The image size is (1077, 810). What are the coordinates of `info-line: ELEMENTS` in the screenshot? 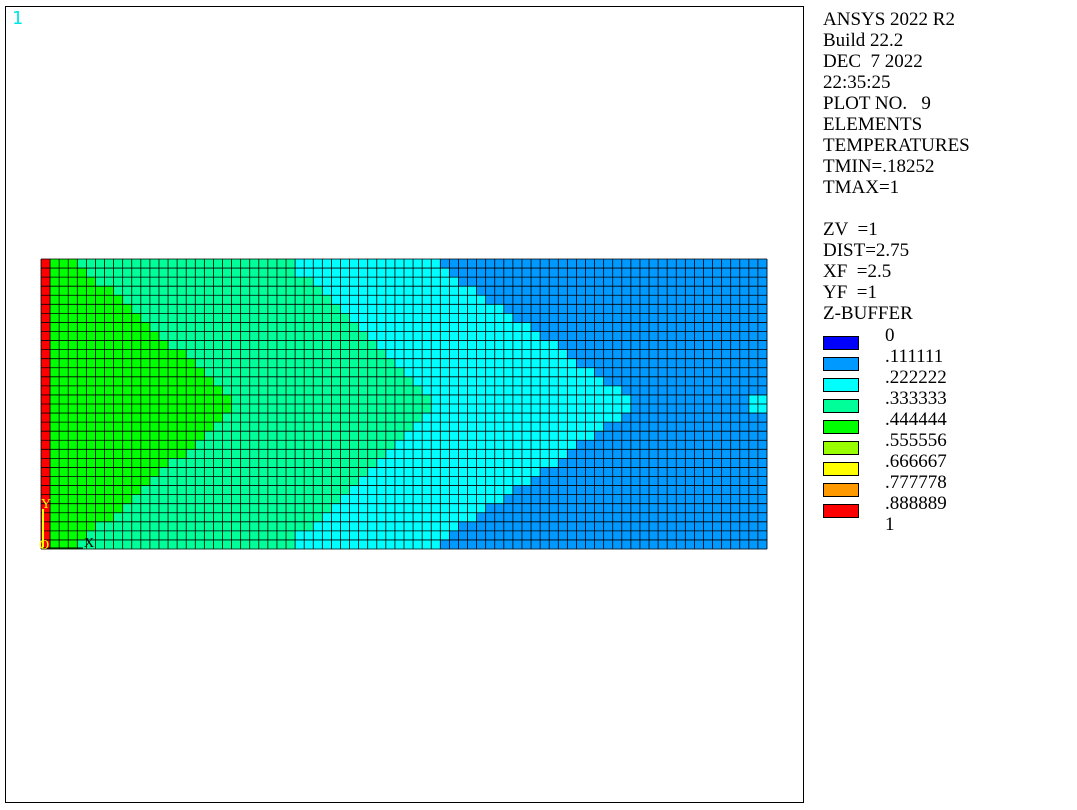 It's located at (873, 124).